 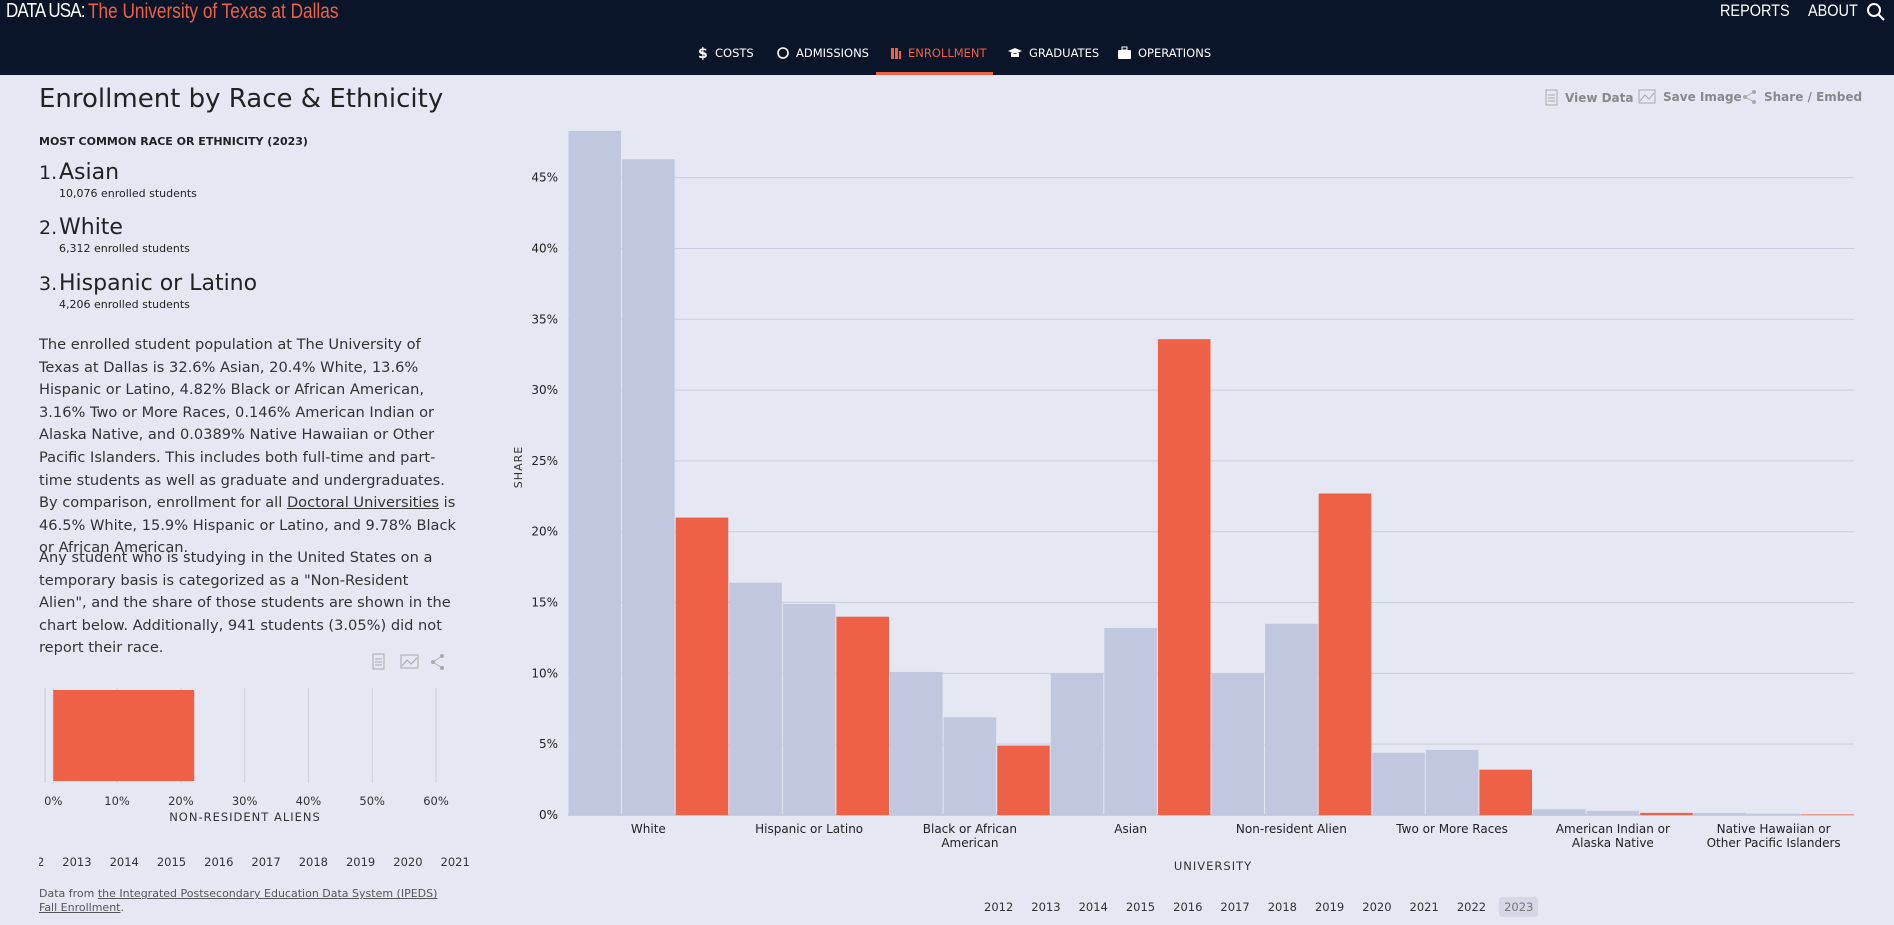 I want to click on nav-label: ADMISSIONS, so click(x=832, y=53).